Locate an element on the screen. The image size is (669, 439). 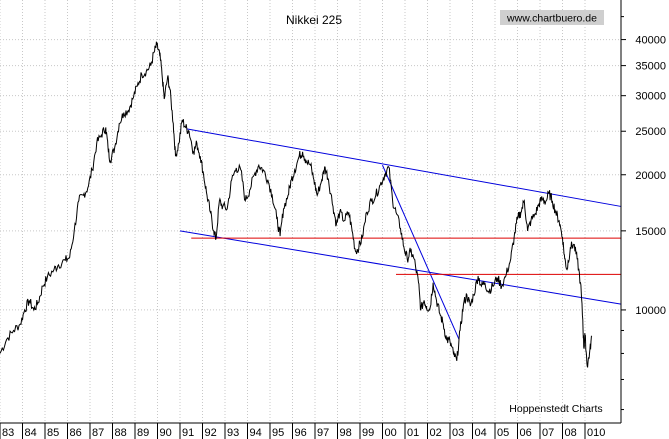
y-tick-label: 15000 is located at coordinates (650, 232).